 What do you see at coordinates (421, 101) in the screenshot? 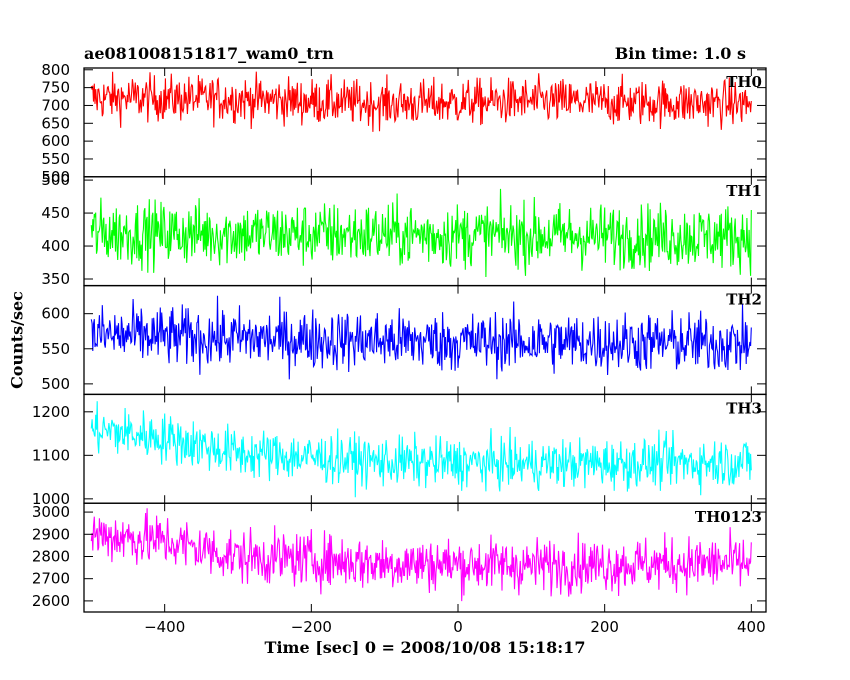
I see `series-line-th0` at bounding box center [421, 101].